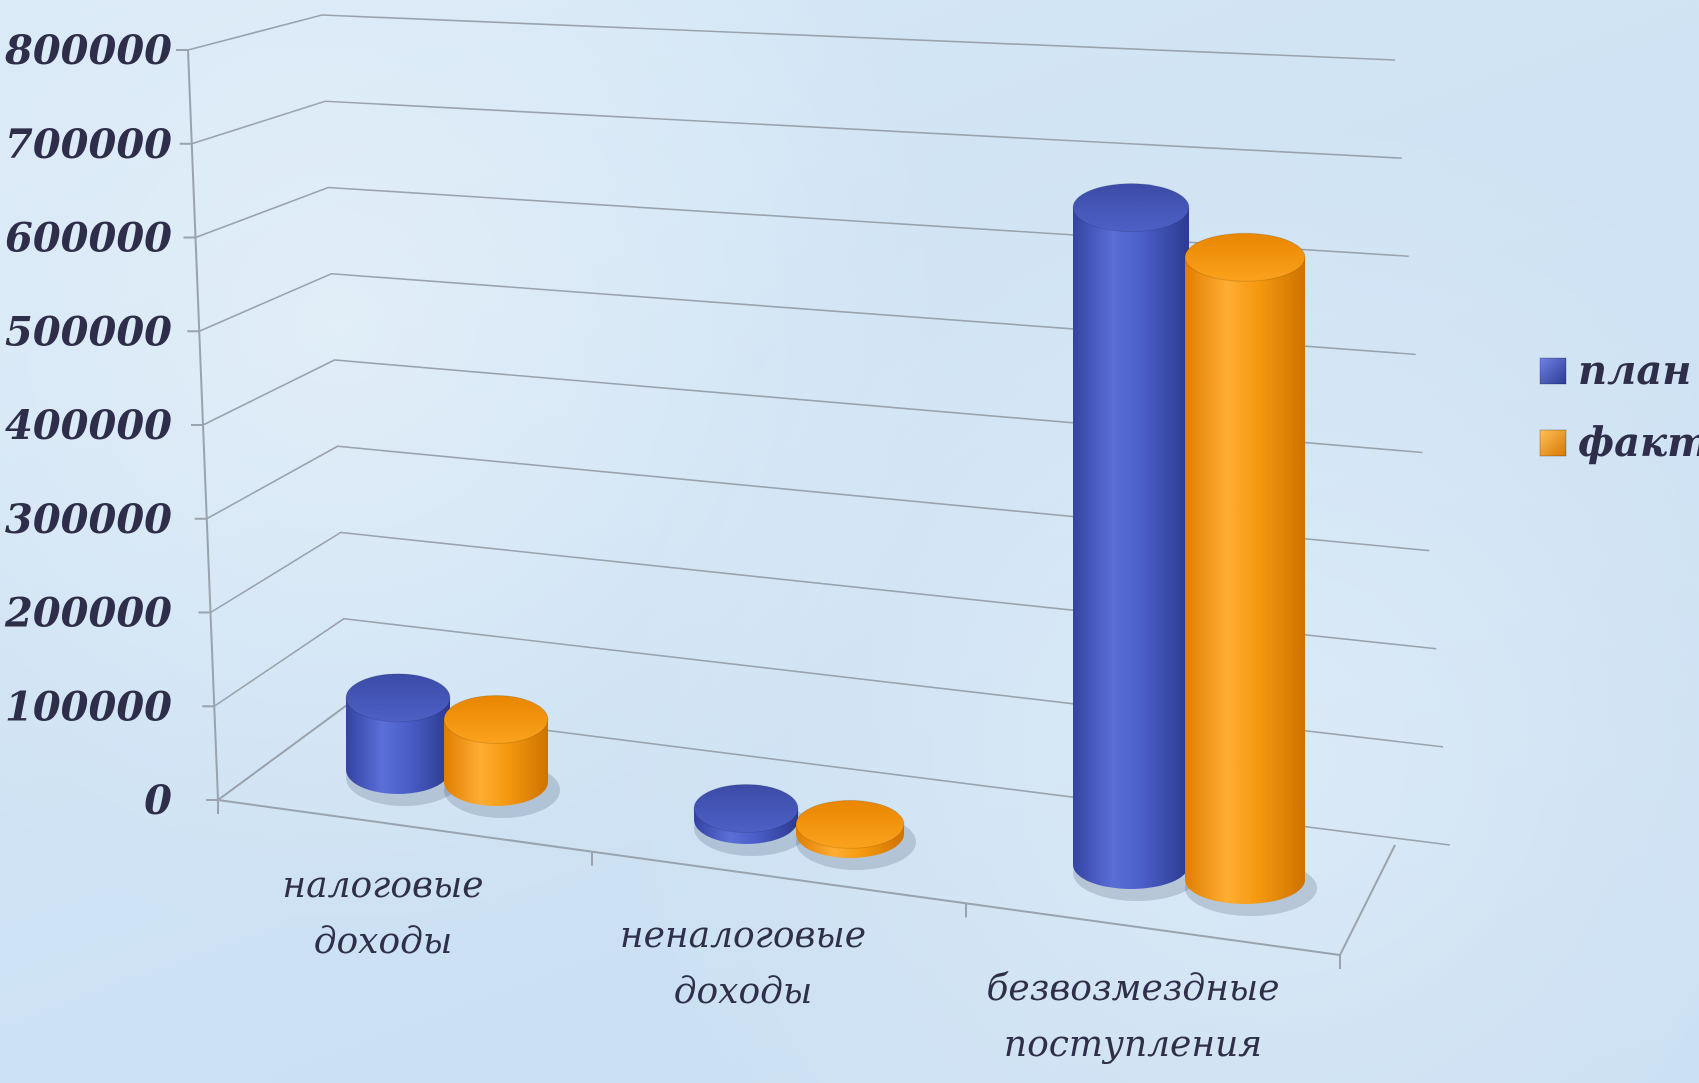 The width and height of the screenshot is (1699, 1083). Describe the element at coordinates (1638, 442) in the screenshot. I see `legend-label: факт` at that location.